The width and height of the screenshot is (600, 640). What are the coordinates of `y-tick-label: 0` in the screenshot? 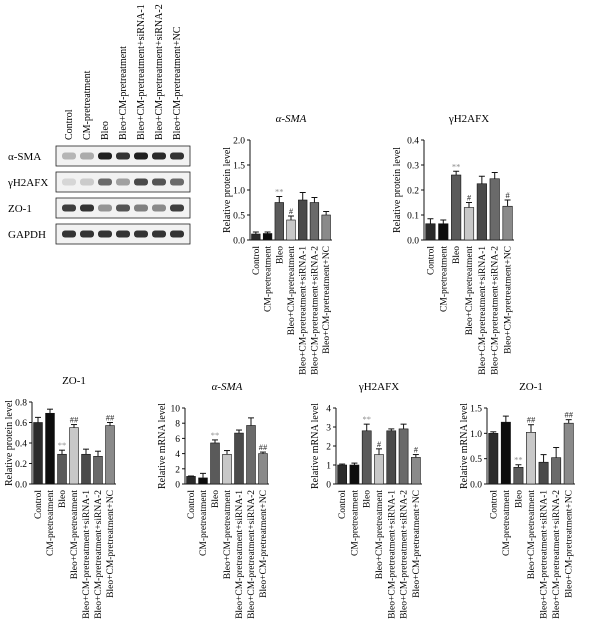 It's located at (328, 486).